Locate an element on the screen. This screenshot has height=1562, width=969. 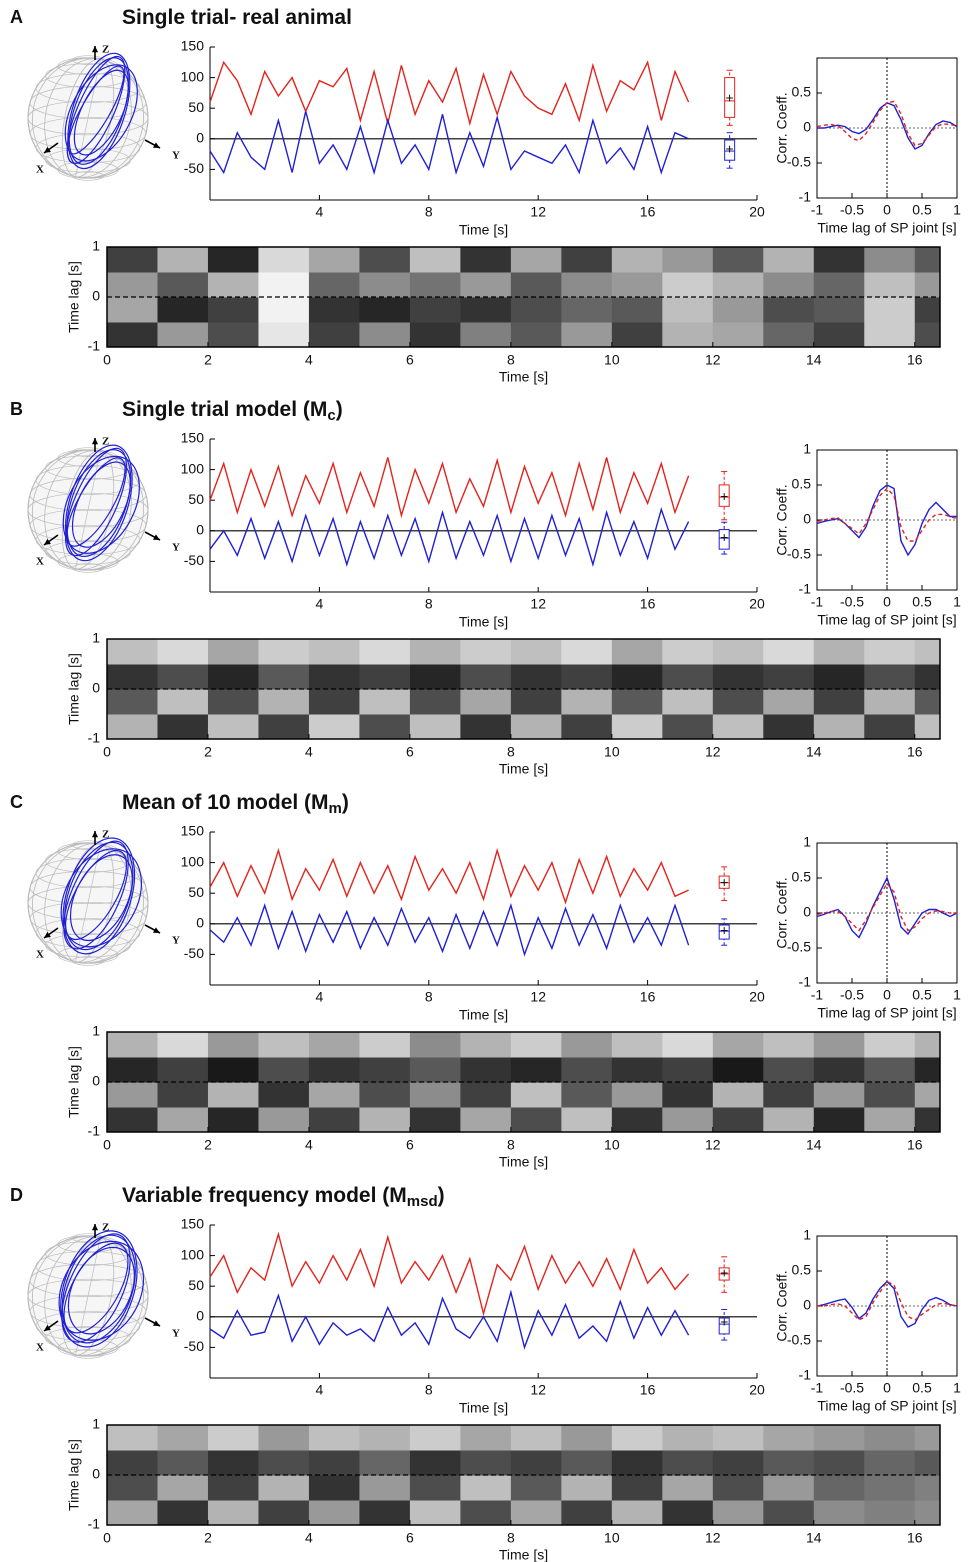
panel-title: Variable frequency model (Mmsd) is located at coordinates (283, 1197).